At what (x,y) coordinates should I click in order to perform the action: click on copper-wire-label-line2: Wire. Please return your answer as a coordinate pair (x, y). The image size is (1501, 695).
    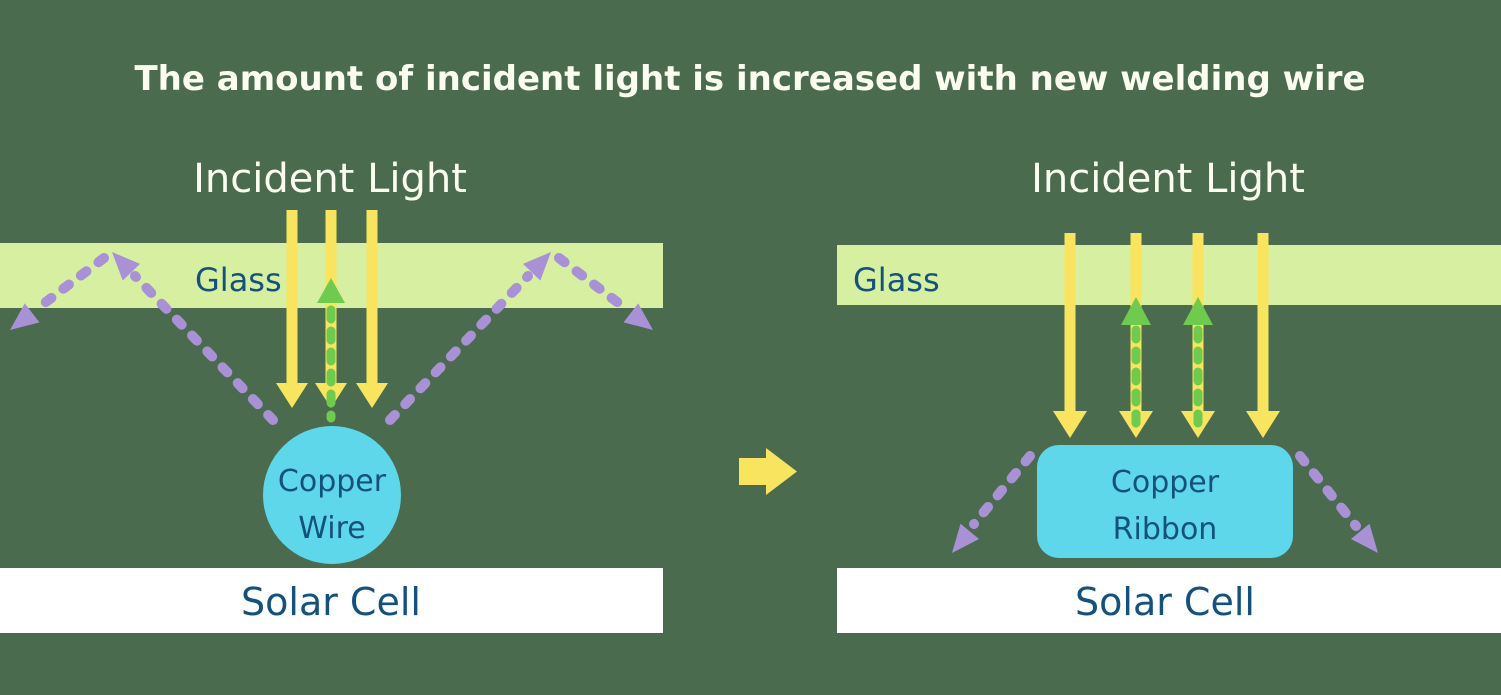
    Looking at the image, I should click on (331, 528).